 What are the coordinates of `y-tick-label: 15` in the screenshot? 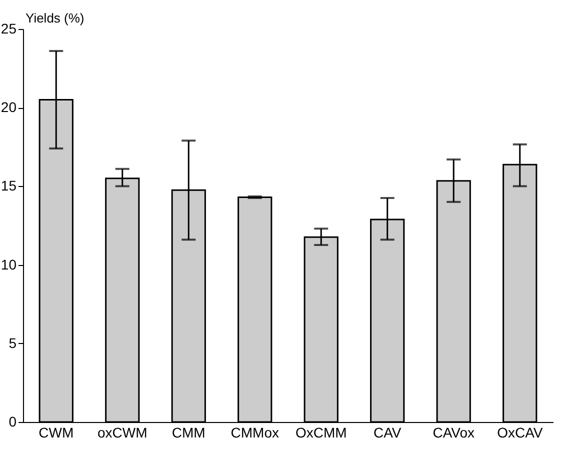 It's located at (8, 186).